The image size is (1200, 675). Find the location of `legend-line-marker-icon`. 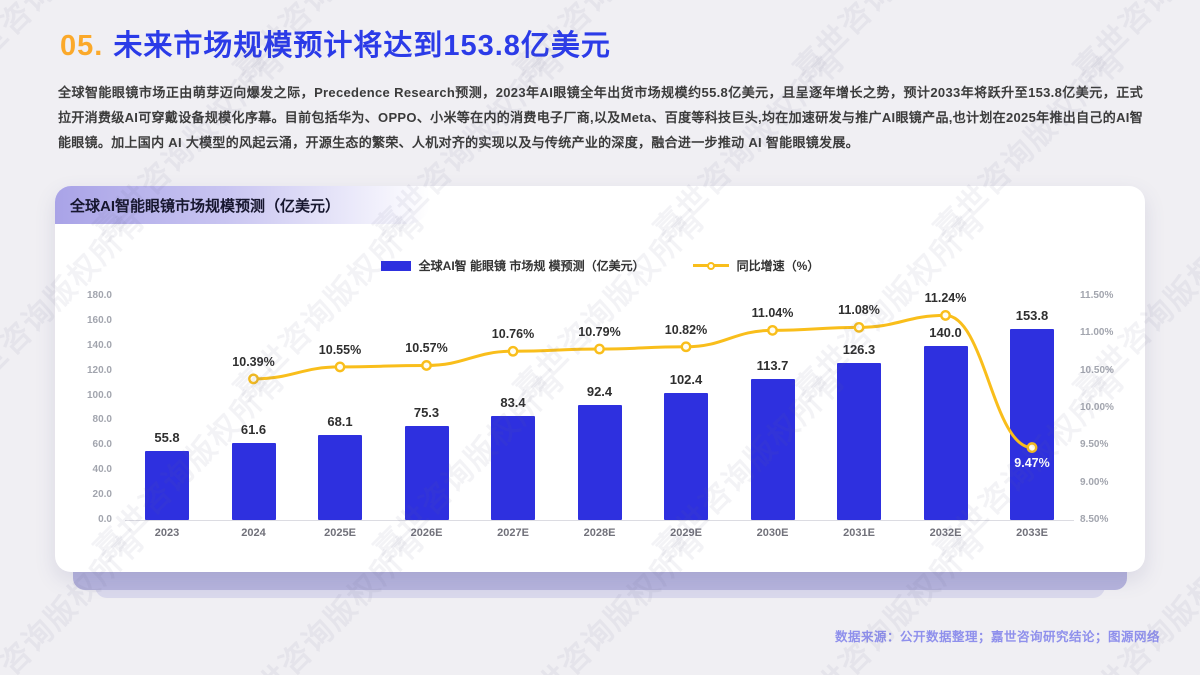

legend-line-marker-icon is located at coordinates (710, 265).